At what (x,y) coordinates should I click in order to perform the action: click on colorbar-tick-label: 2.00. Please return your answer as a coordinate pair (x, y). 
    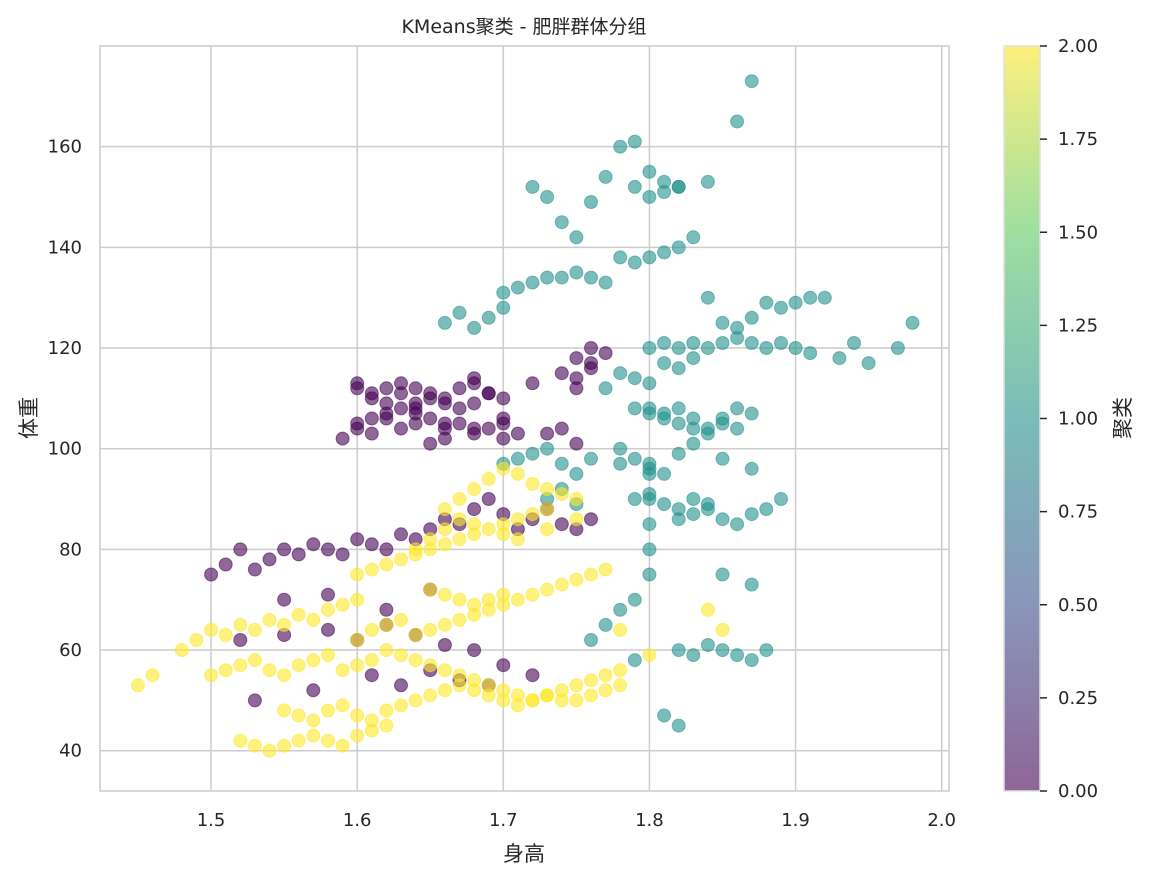
    Looking at the image, I should click on (1078, 46).